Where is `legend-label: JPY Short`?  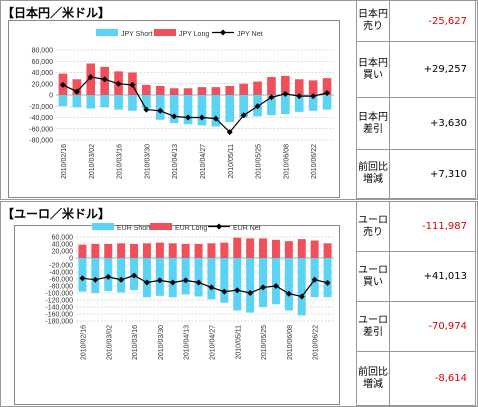
legend-label: JPY Short is located at coordinates (136, 34).